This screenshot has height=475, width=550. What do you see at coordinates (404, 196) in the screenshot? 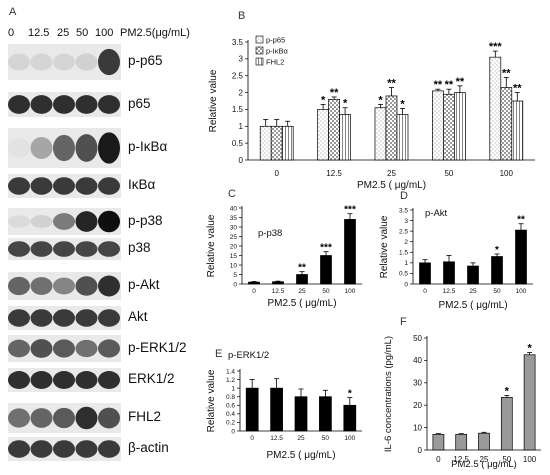
I see `panel-letter-d: D` at bounding box center [404, 196].